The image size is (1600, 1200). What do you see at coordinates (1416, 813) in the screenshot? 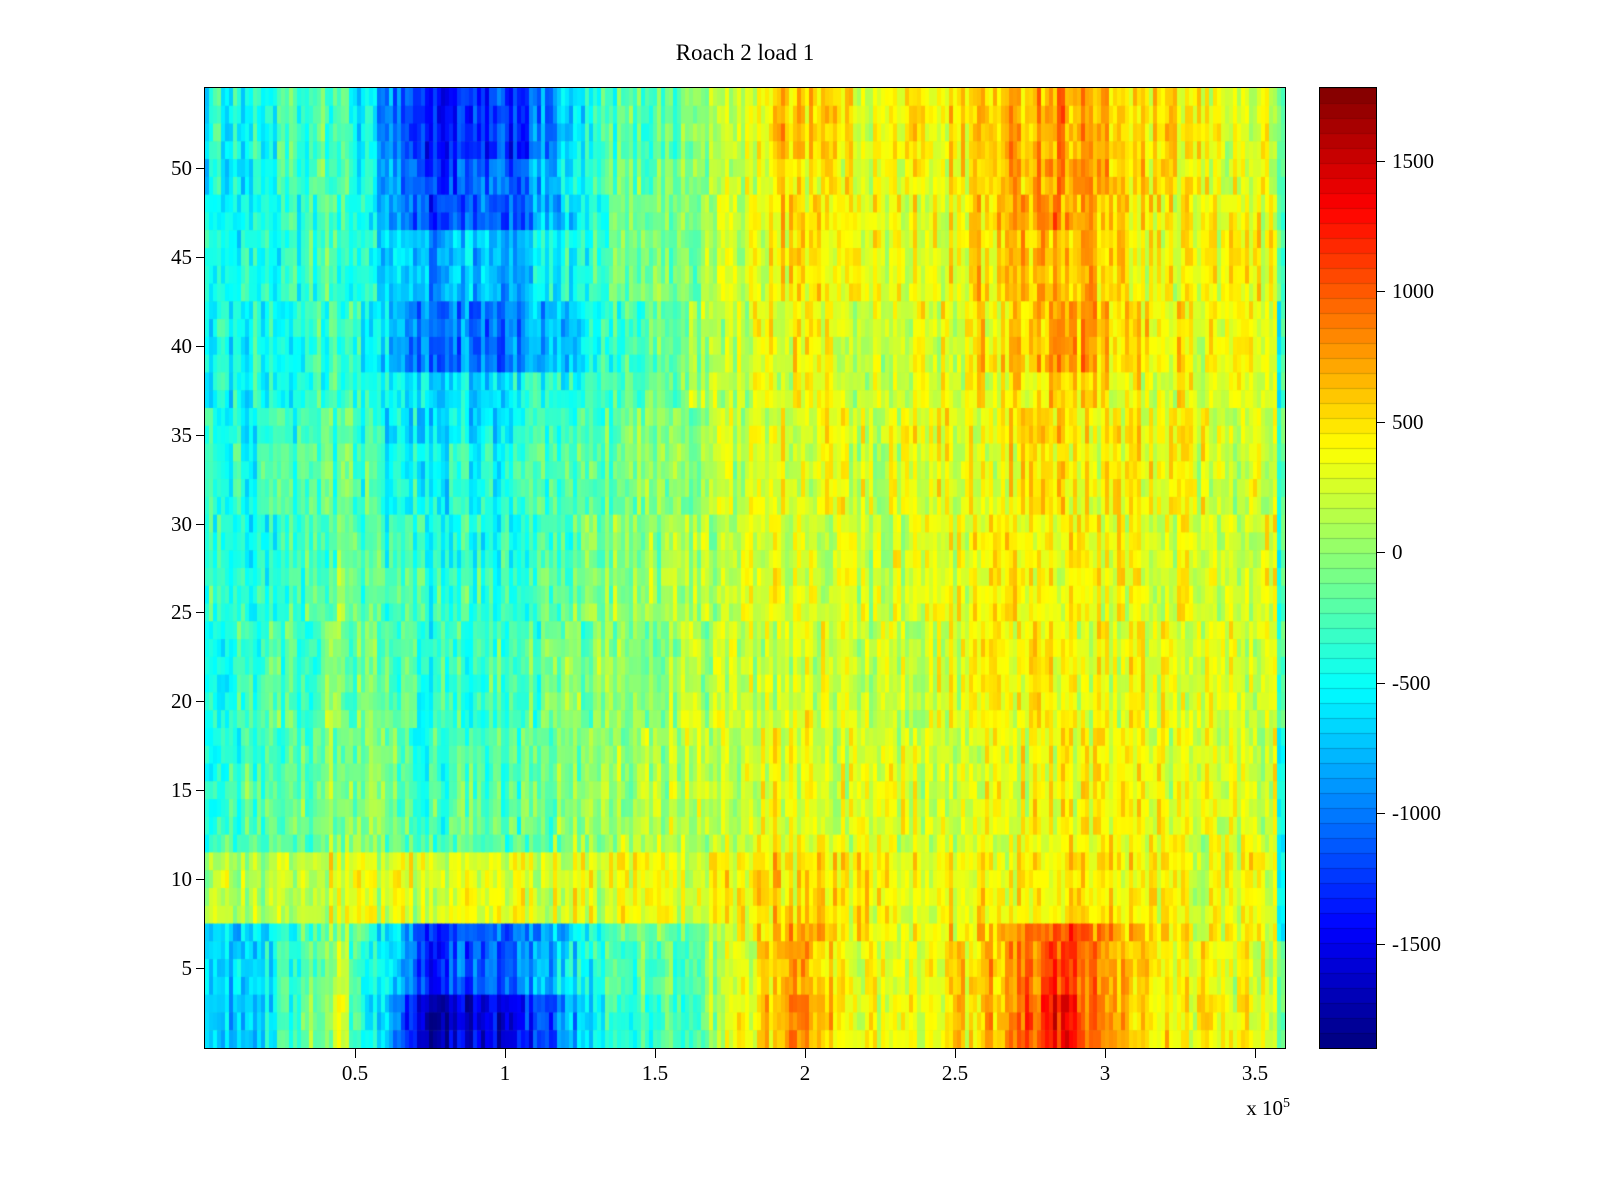
I see `colorbar-tick-label: -1000` at bounding box center [1416, 813].